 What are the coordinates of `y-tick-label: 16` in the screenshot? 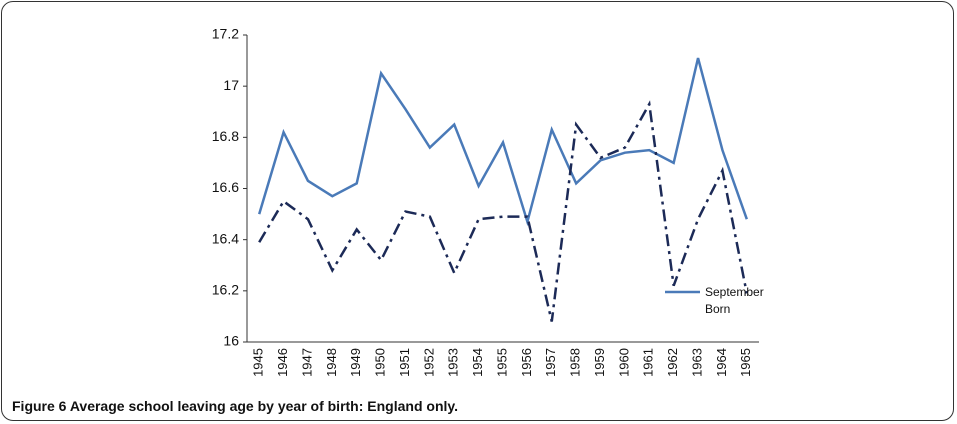 It's located at (231, 341).